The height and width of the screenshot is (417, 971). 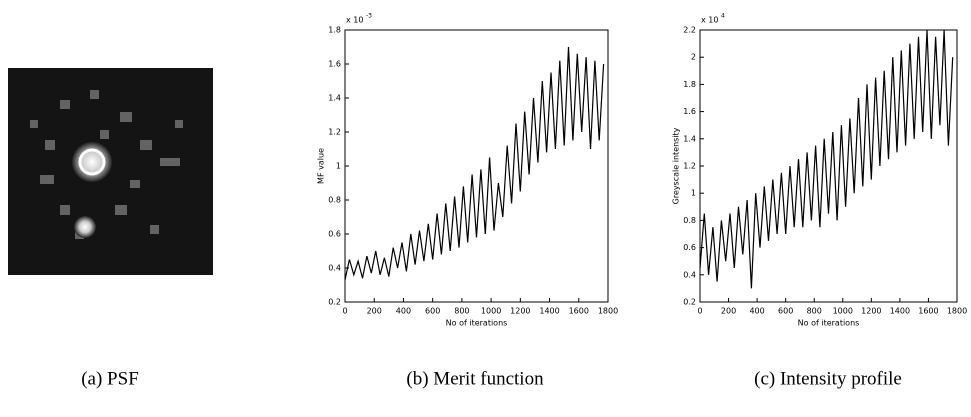 I want to click on caption: (c) Intensity profile, so click(x=828, y=378).